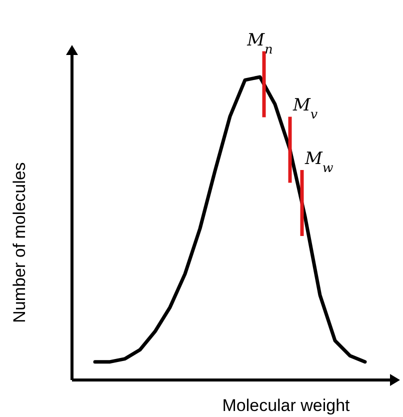 The width and height of the screenshot is (403, 417). I want to click on annotation: M$_{w}$, so click(319, 162).